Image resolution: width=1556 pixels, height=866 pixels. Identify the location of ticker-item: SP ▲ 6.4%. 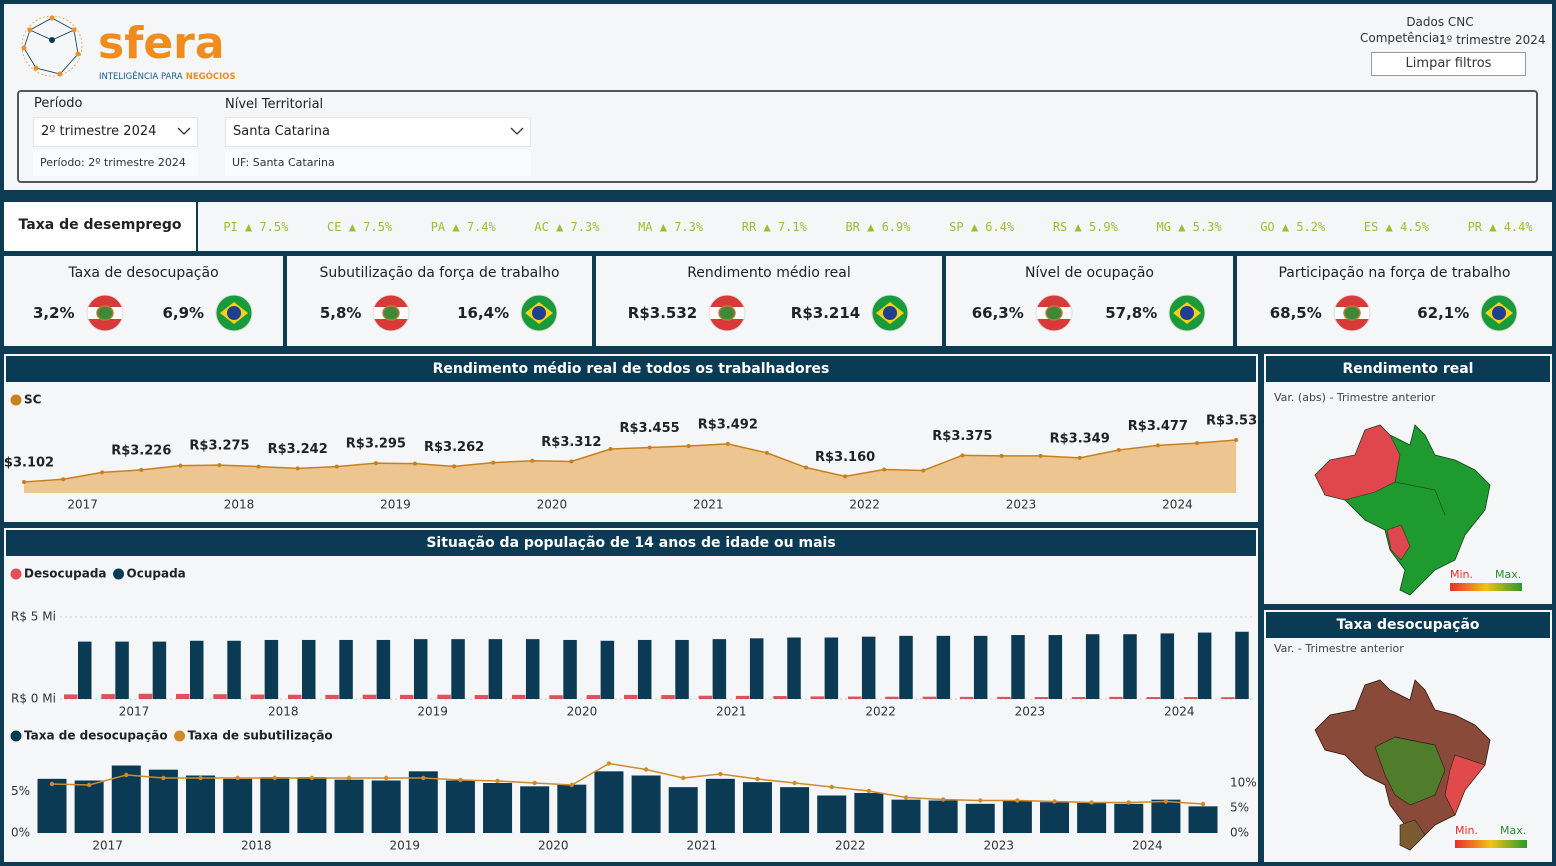
(982, 226).